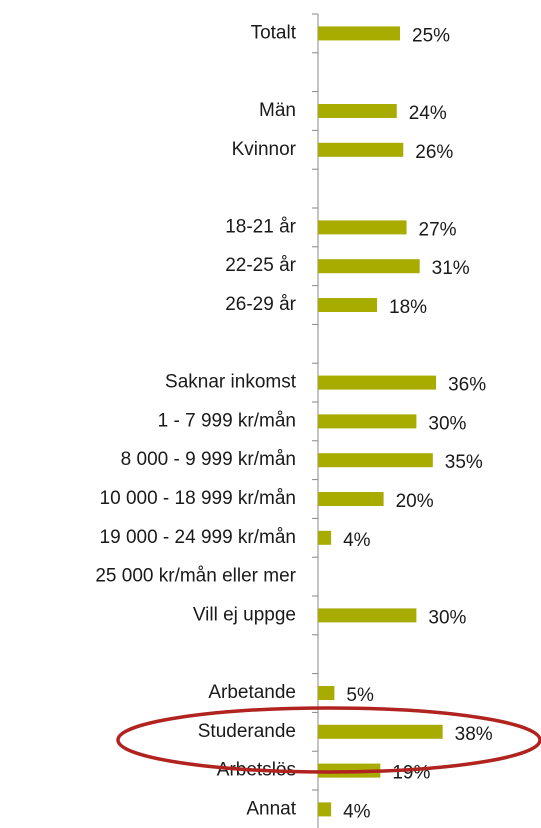 This screenshot has height=828, width=541. What do you see at coordinates (411, 773) in the screenshot?
I see `value-label: 19%` at bounding box center [411, 773].